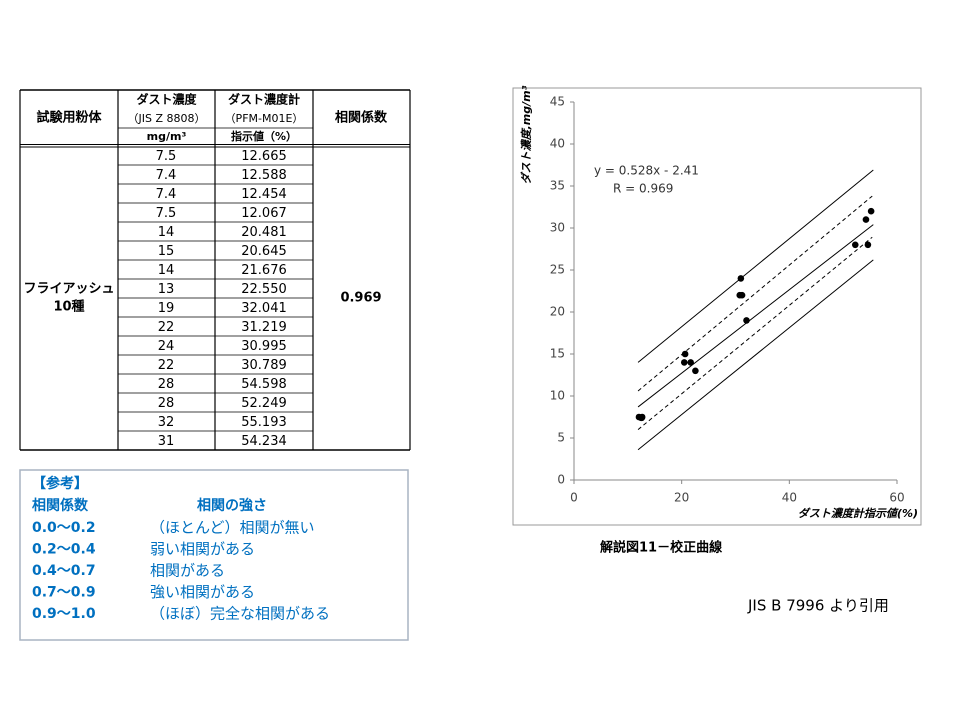 The image size is (960, 720). What do you see at coordinates (264, 251) in the screenshot?
I see `table-cell: 20.645` at bounding box center [264, 251].